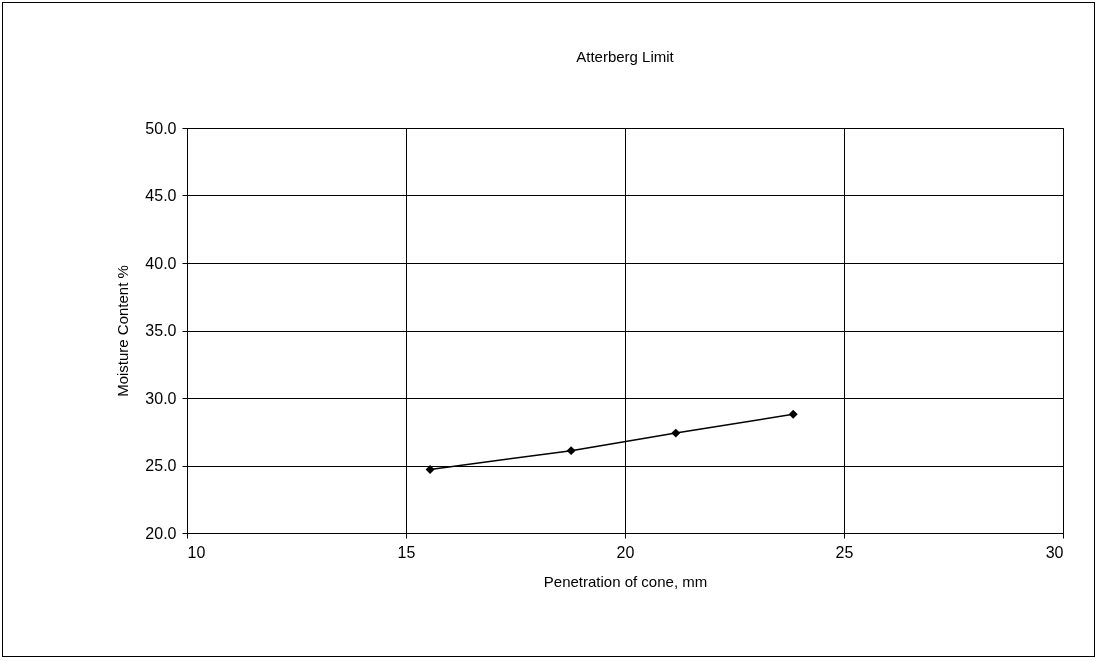 The height and width of the screenshot is (661, 1099). What do you see at coordinates (625, 56) in the screenshot?
I see `chart-title: Atterberg Limit` at bounding box center [625, 56].